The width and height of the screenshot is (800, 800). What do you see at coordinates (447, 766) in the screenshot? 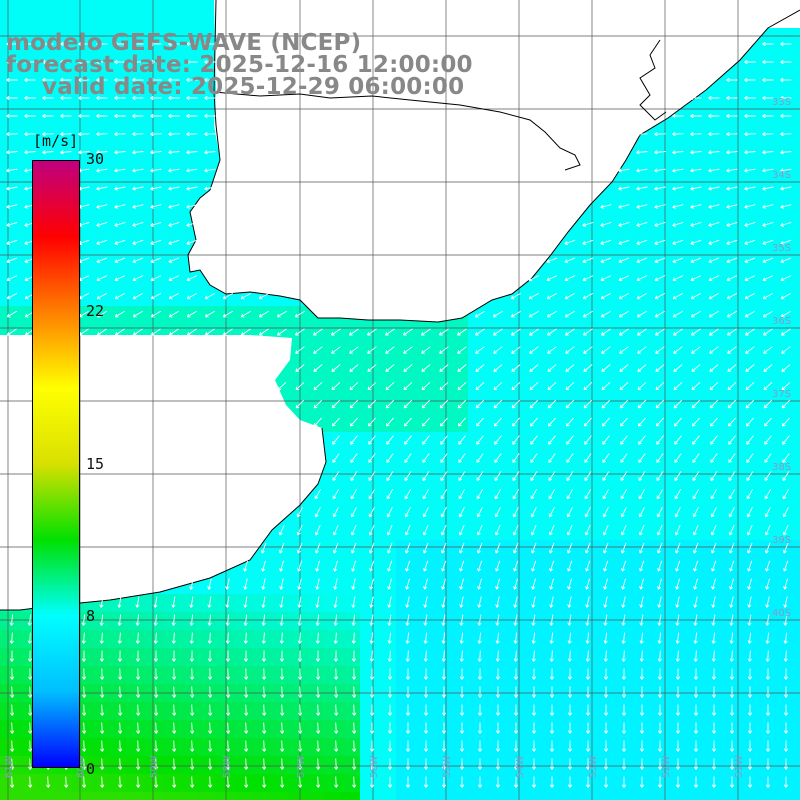
I see `longitude-label: 55W` at bounding box center [447, 766].